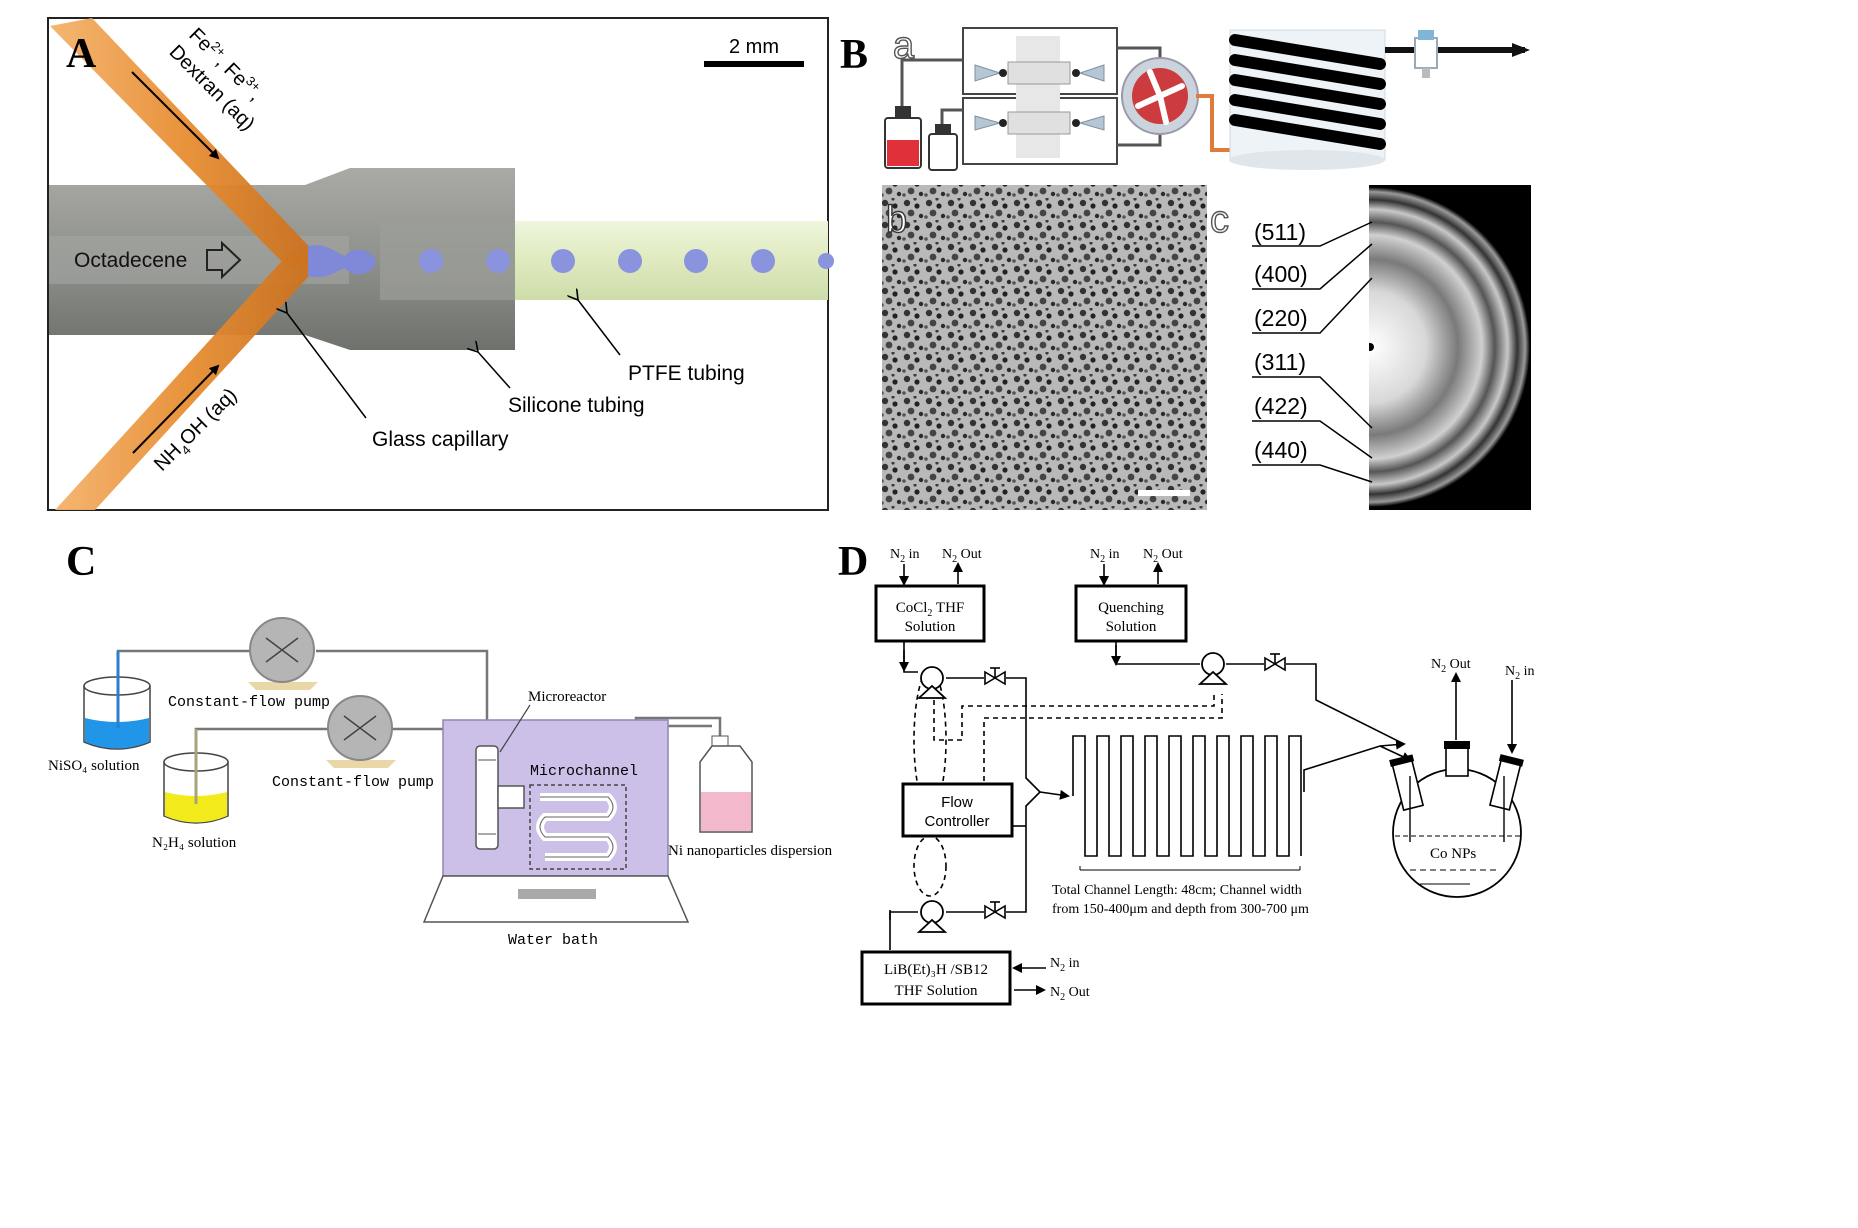 This screenshot has width=1858, height=1228. What do you see at coordinates (956, 821) in the screenshot?
I see `flow-controller-line2: Controller` at bounding box center [956, 821].